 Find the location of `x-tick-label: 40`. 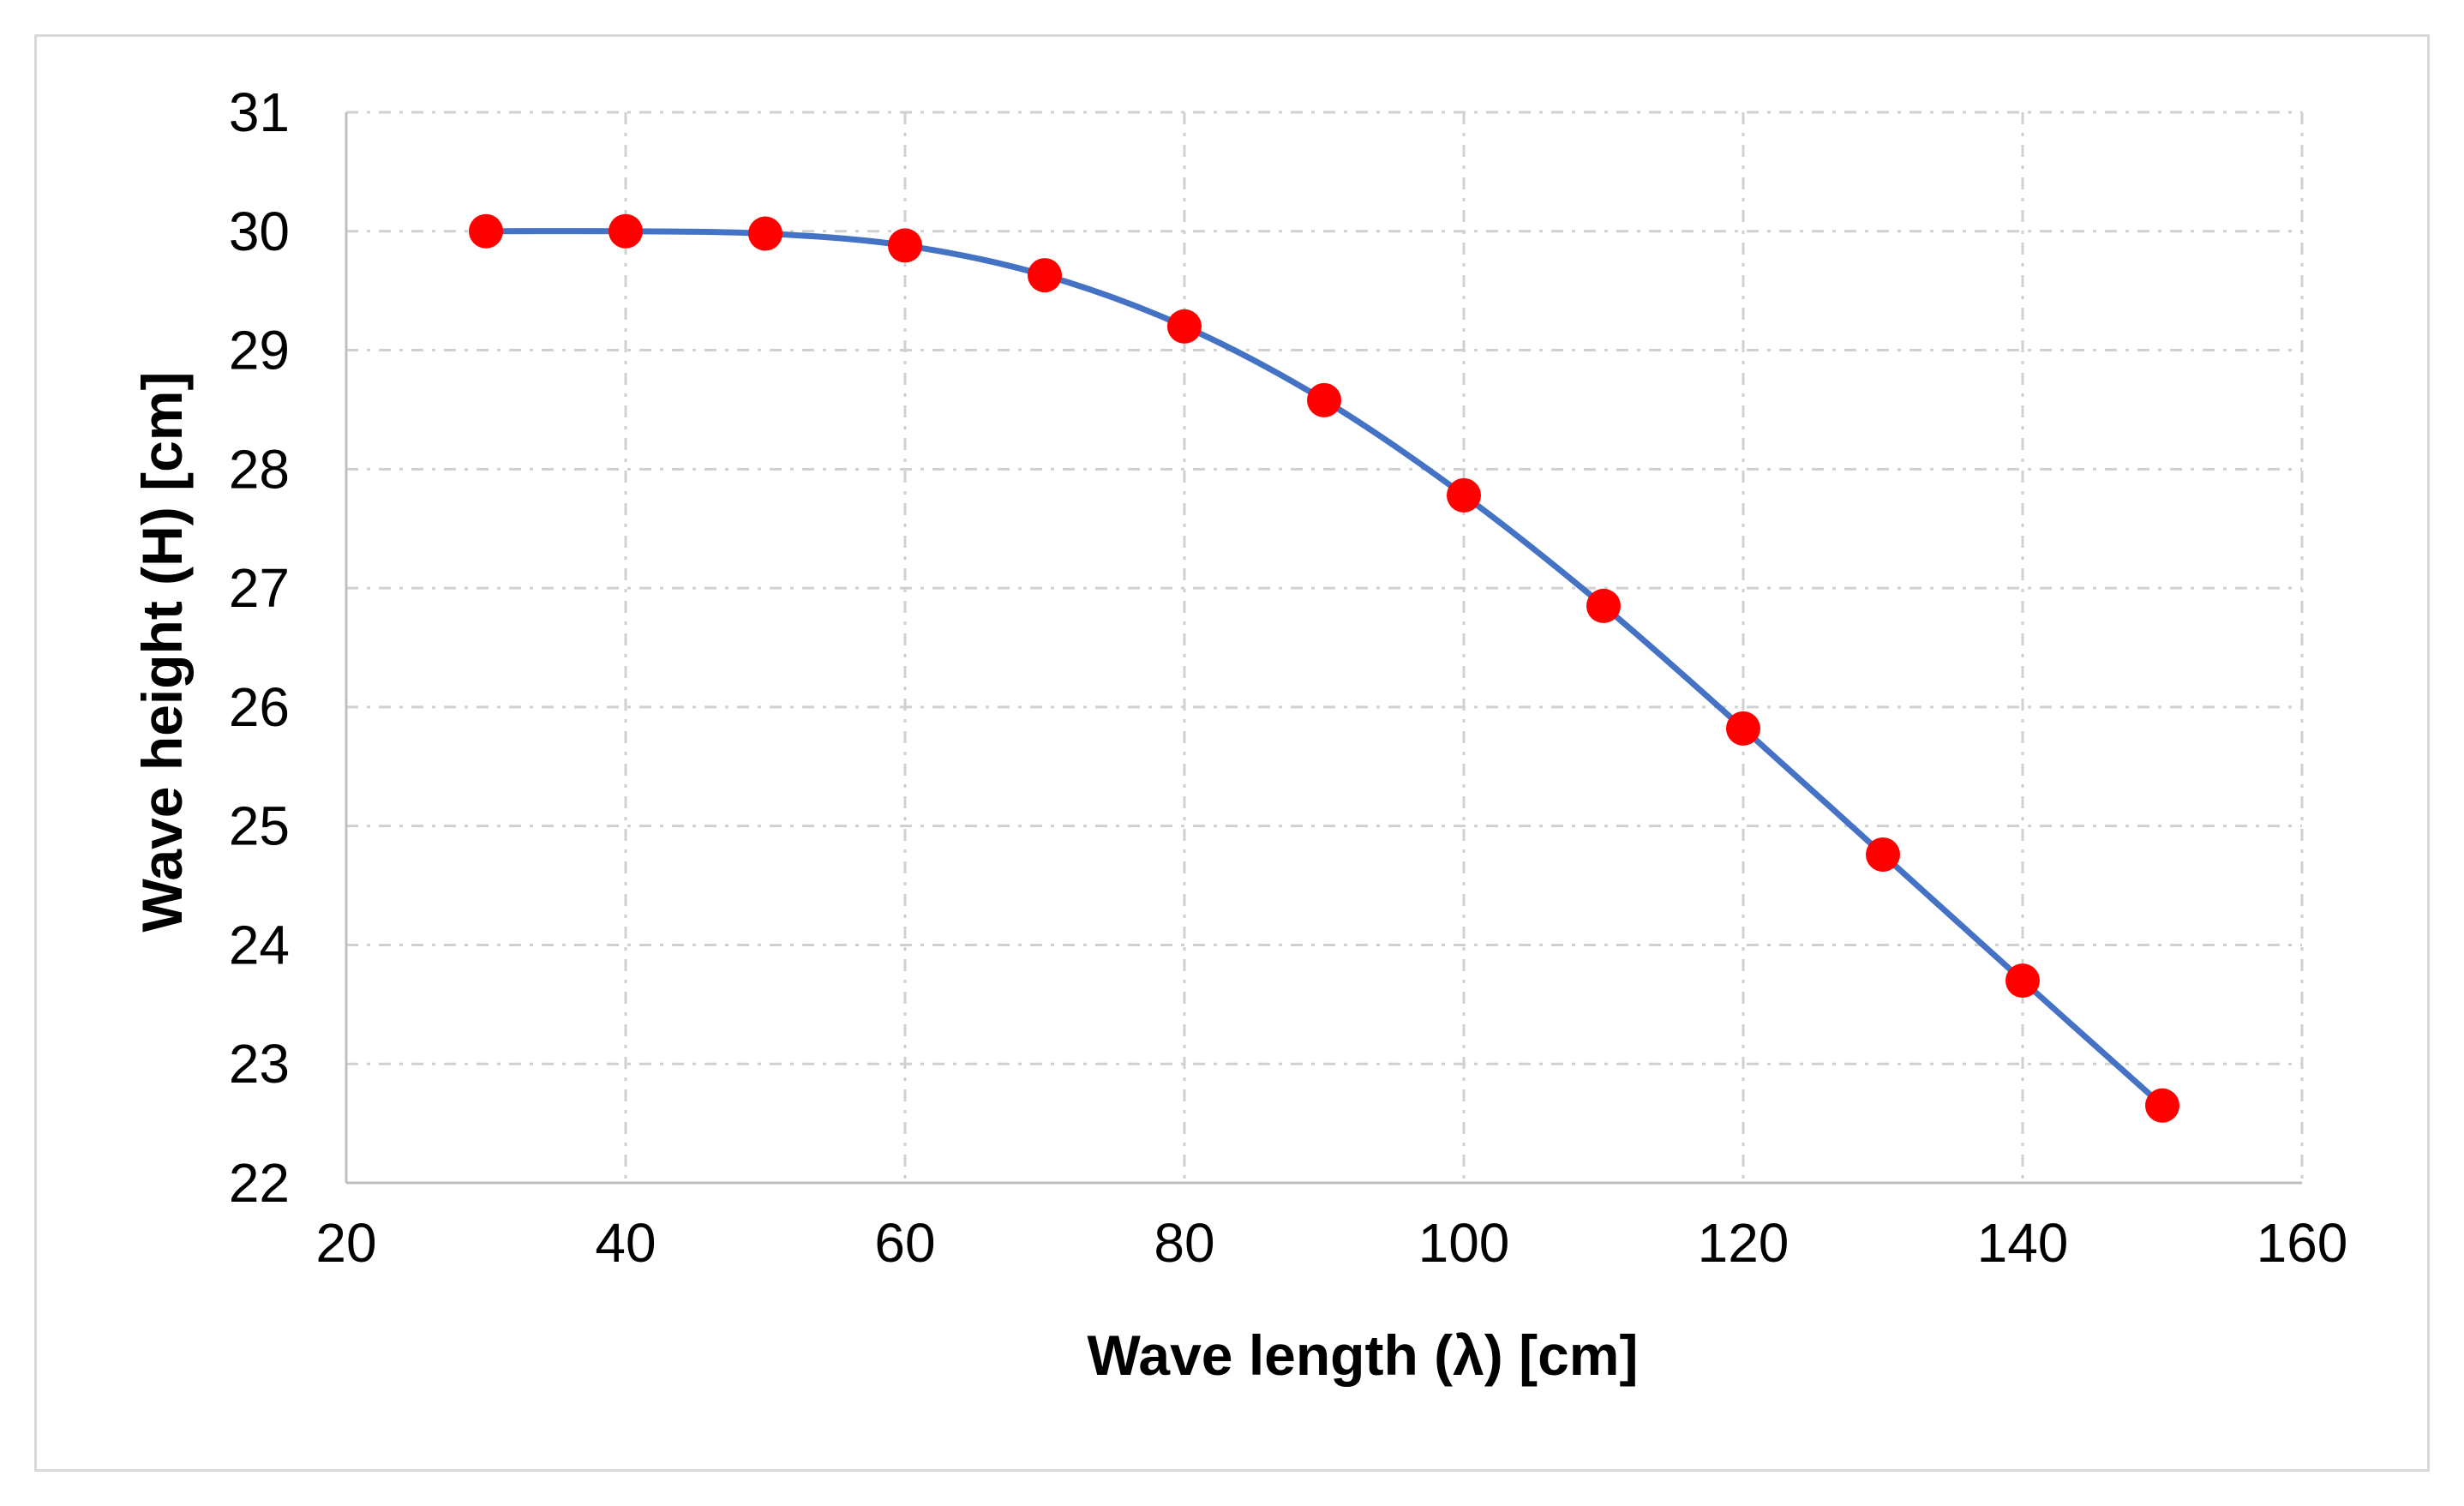

x-tick-label: 40 is located at coordinates (625, 1243).